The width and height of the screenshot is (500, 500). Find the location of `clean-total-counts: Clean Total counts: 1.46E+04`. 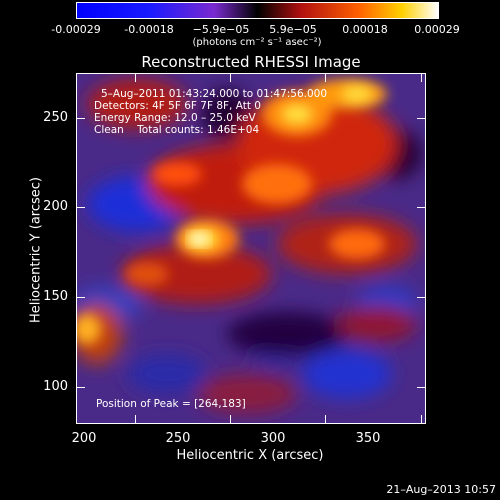

clean-total-counts: Clean Total counts: 1.46E+04 is located at coordinates (177, 130).